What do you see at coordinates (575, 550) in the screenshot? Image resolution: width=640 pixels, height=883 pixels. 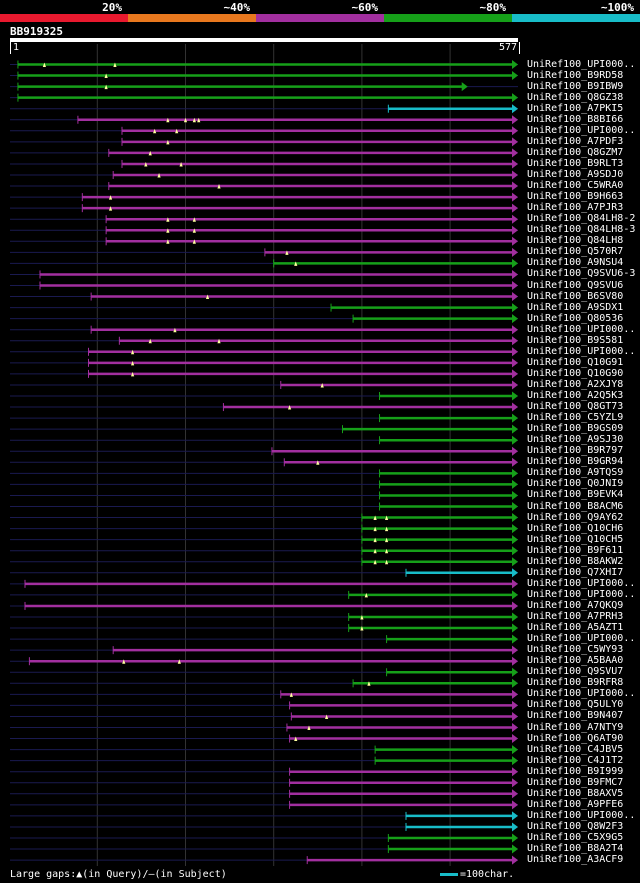 I see `hit-label: UniRef100_B9F611` at bounding box center [575, 550].